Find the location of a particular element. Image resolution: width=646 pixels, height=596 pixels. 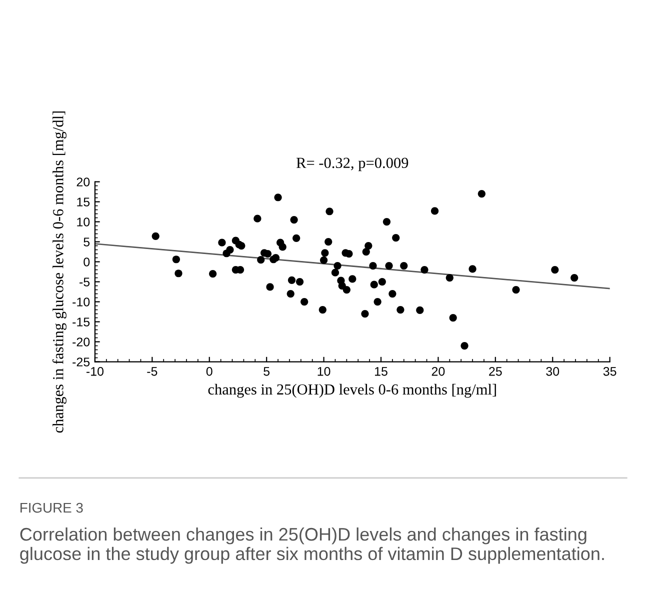

x-tick-label: -5 is located at coordinates (152, 371).